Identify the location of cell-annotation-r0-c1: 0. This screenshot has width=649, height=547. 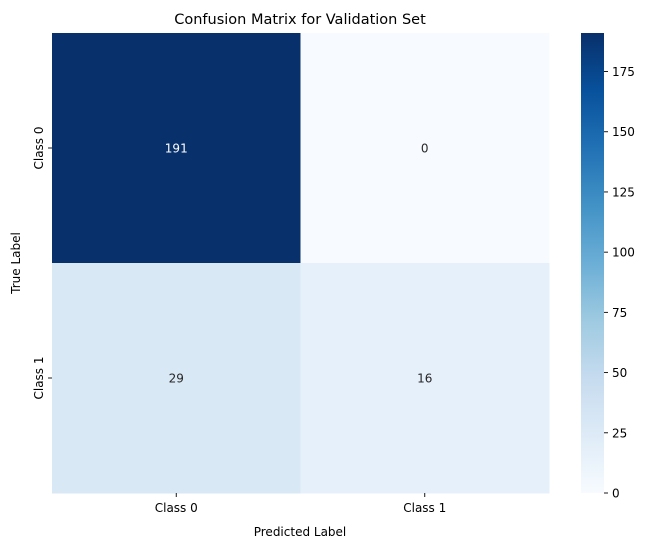
(425, 149).